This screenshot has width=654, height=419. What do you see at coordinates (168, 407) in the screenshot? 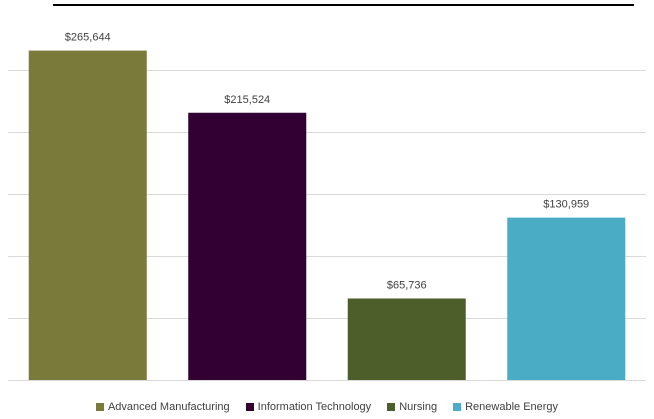
I see `legend-label: Advanced Manufacturing` at bounding box center [168, 407].